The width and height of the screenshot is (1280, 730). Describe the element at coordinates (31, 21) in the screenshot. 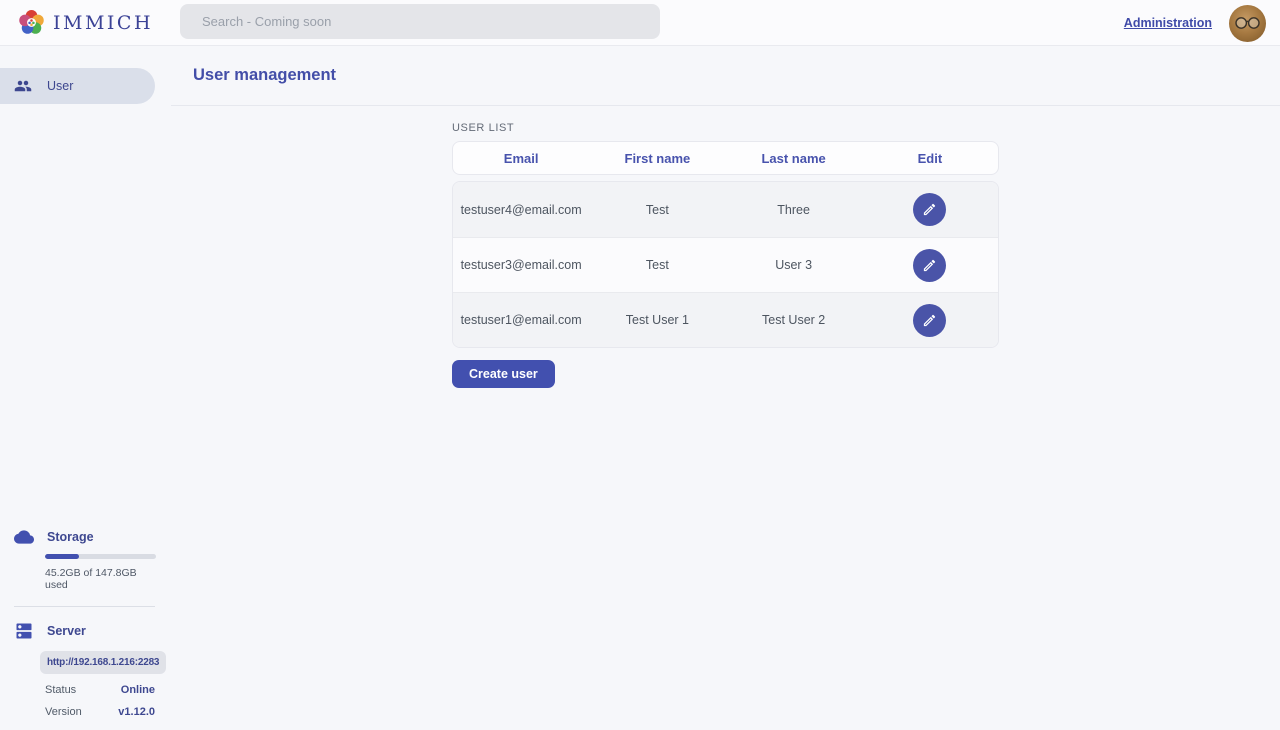

I see `immich-flower-icon` at that location.